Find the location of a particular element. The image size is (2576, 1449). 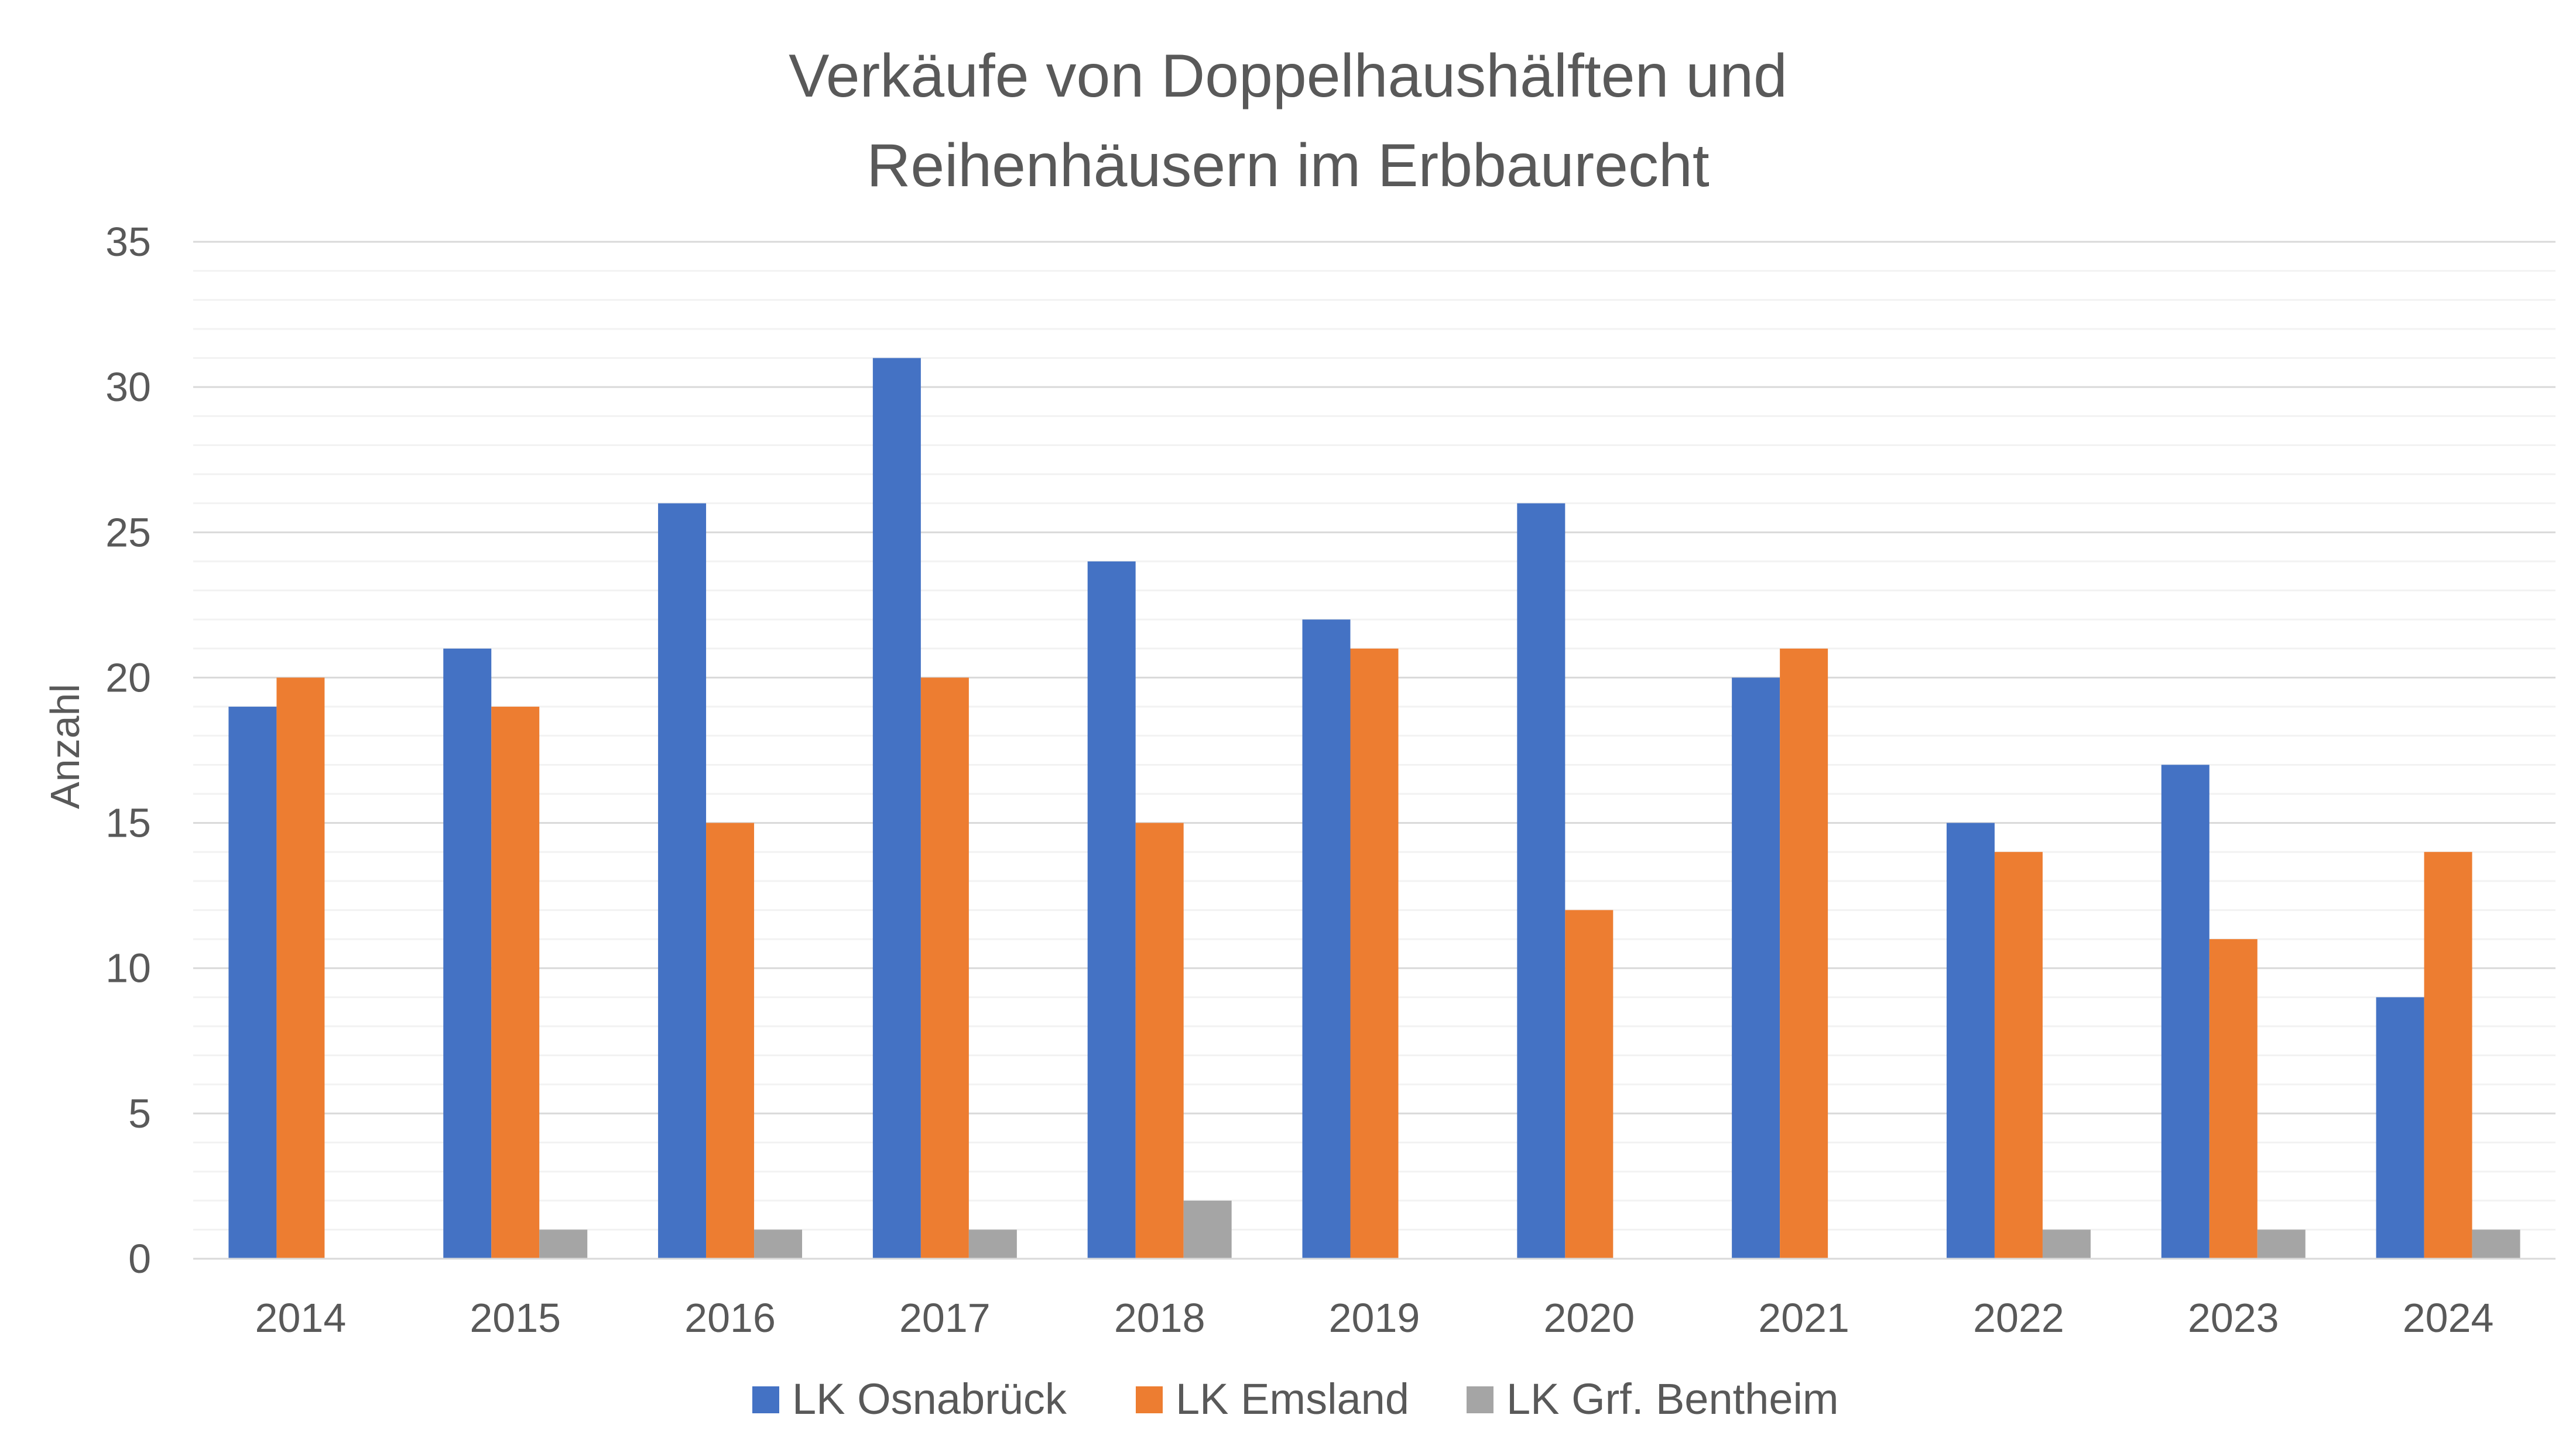

bar-lk-osnabr-ck-2018 is located at coordinates (1111, 910).